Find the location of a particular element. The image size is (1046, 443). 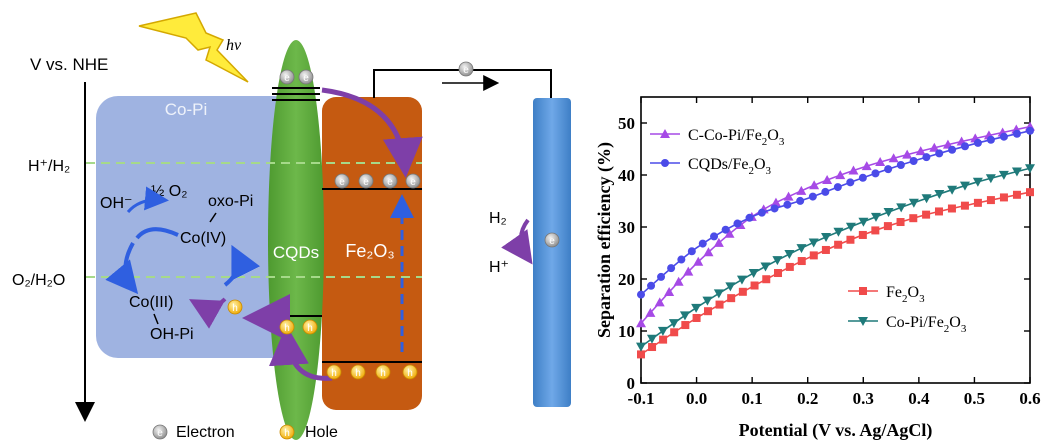

legend-hole-icon-symbol: h is located at coordinates (287, 433).